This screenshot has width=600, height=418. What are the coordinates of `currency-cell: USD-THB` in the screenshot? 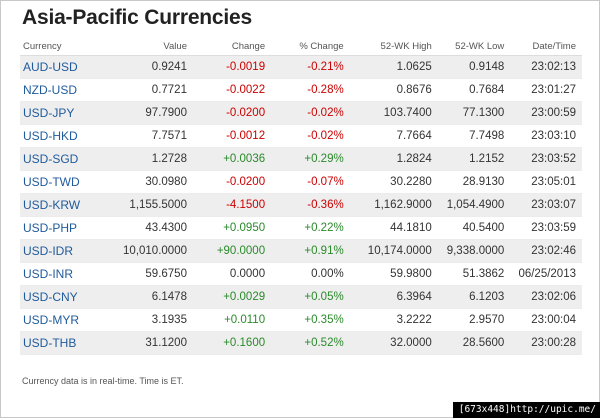 It's located at (71, 343).